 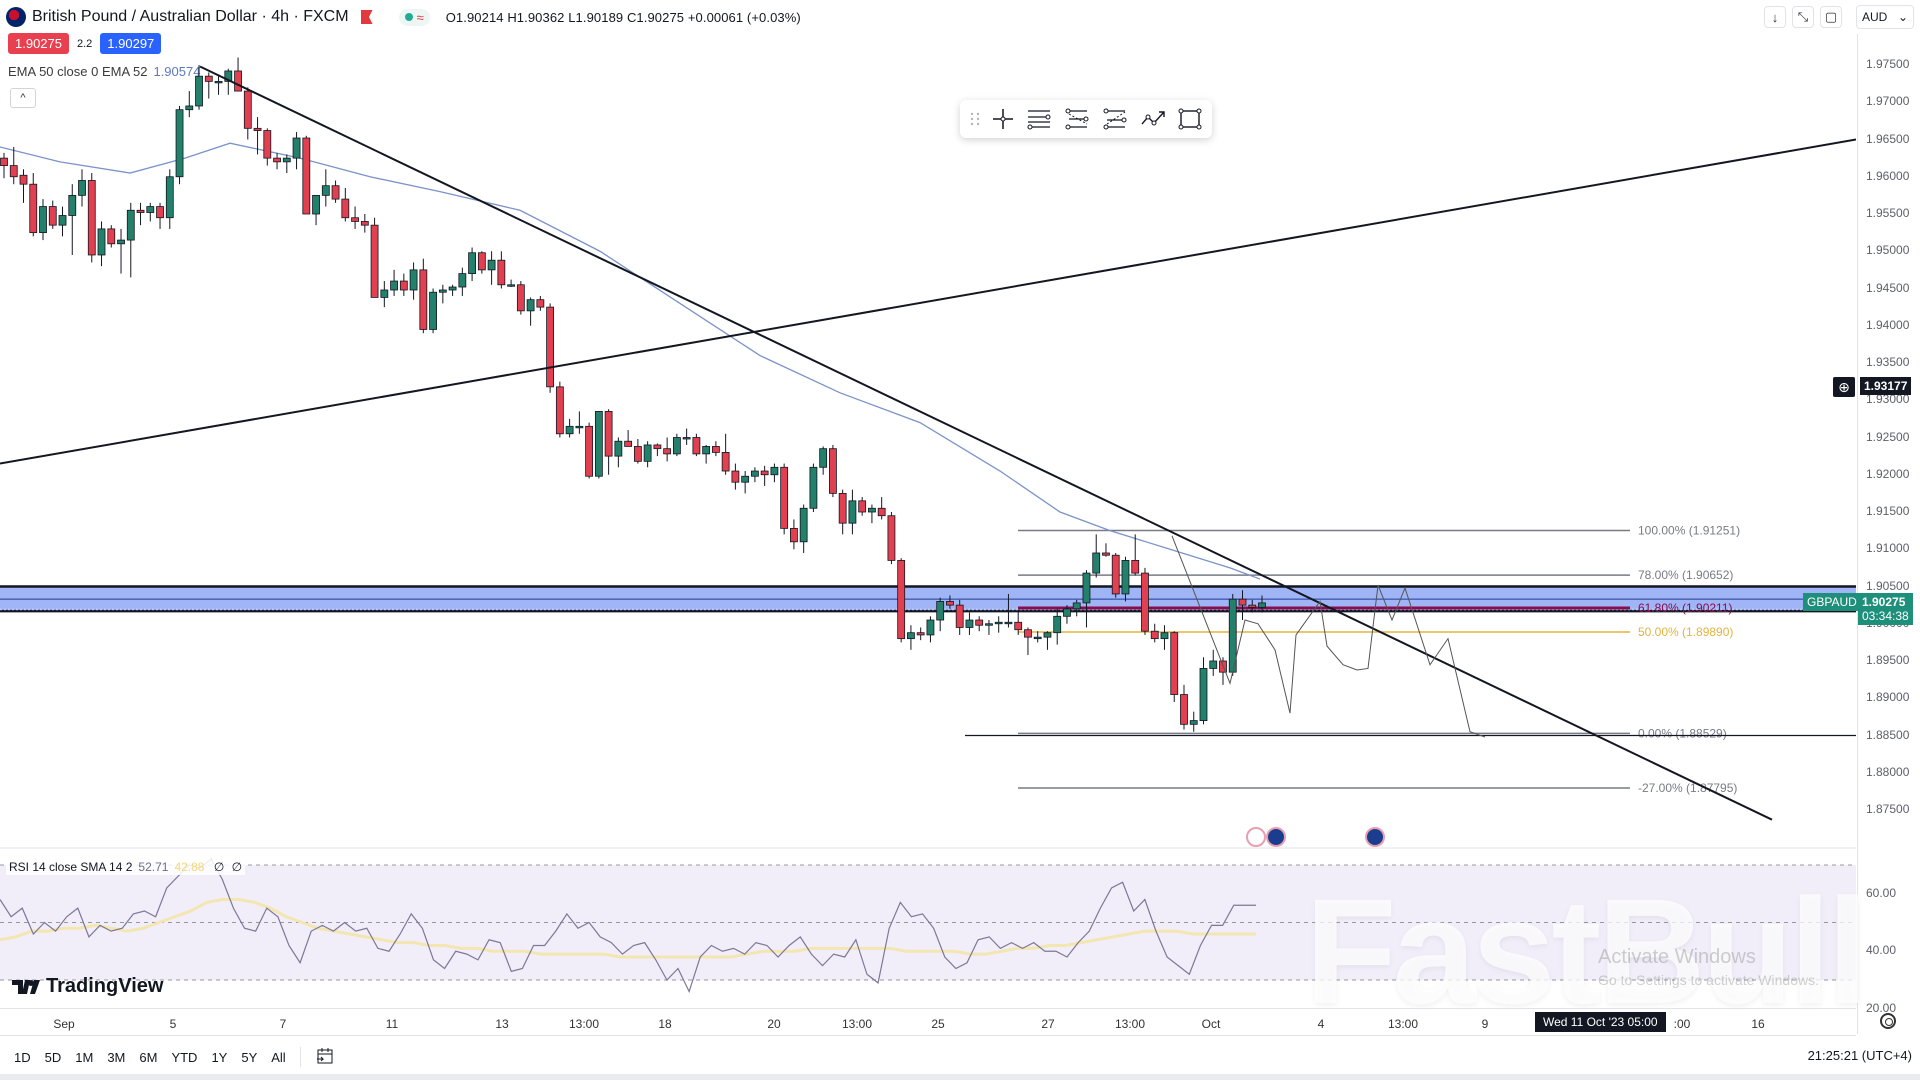 What do you see at coordinates (1803, 17) in the screenshot?
I see `compress-icon: ⤡` at bounding box center [1803, 17].